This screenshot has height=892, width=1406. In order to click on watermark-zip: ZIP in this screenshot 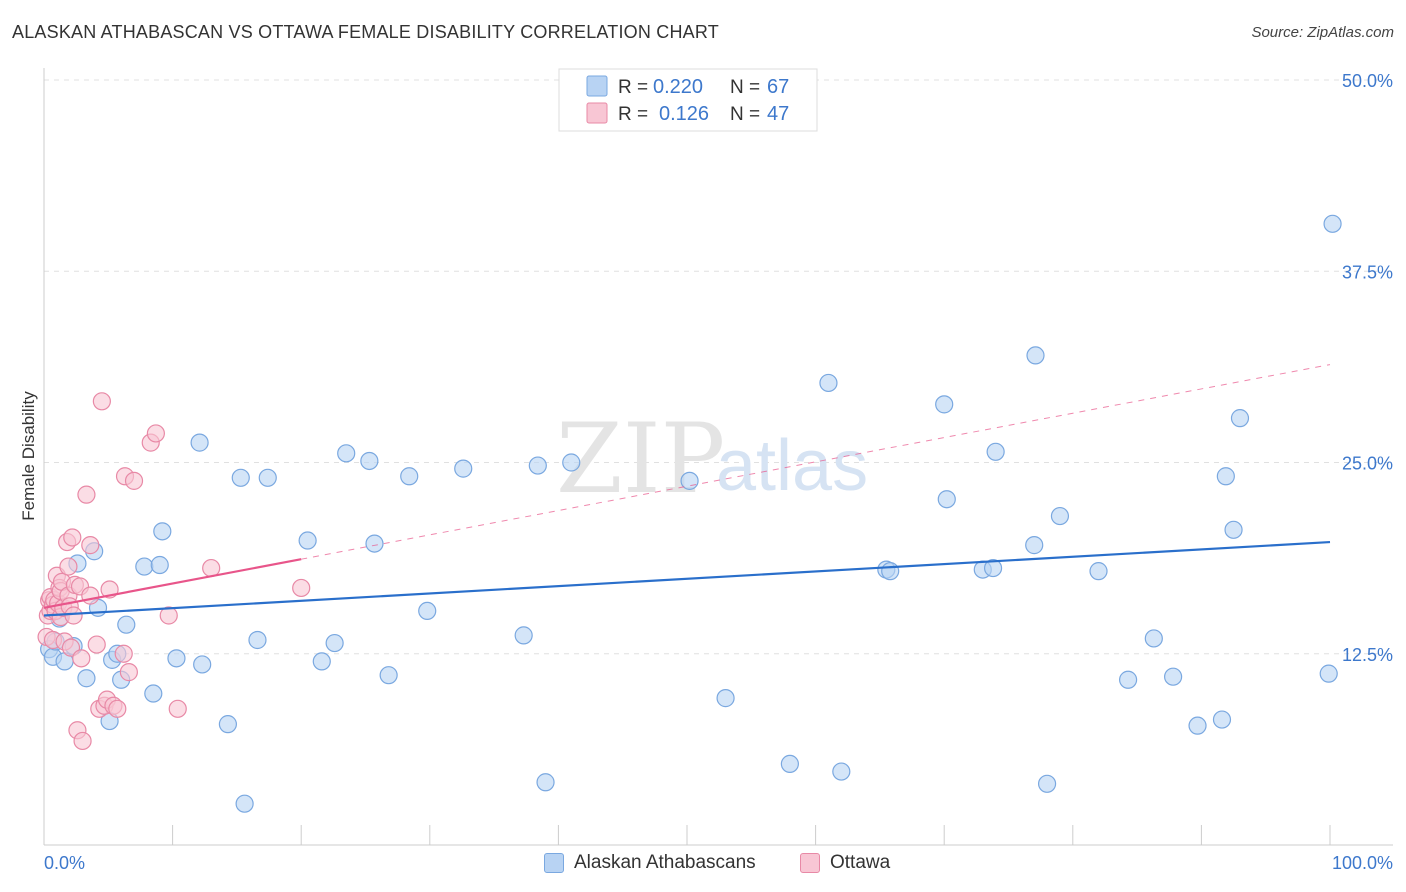, I will do `click(640, 459)`.